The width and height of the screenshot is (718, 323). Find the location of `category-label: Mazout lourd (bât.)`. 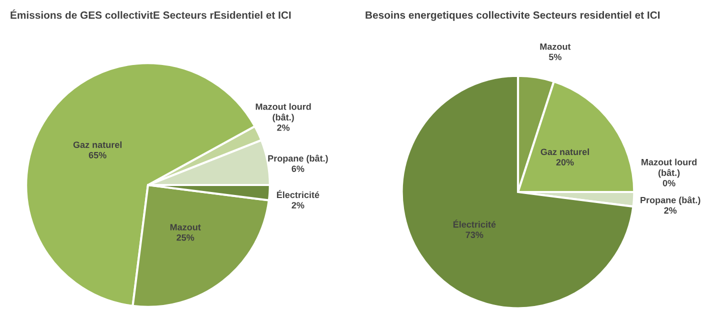

category-label: Mazout lourd (bât.) is located at coordinates (669, 168).